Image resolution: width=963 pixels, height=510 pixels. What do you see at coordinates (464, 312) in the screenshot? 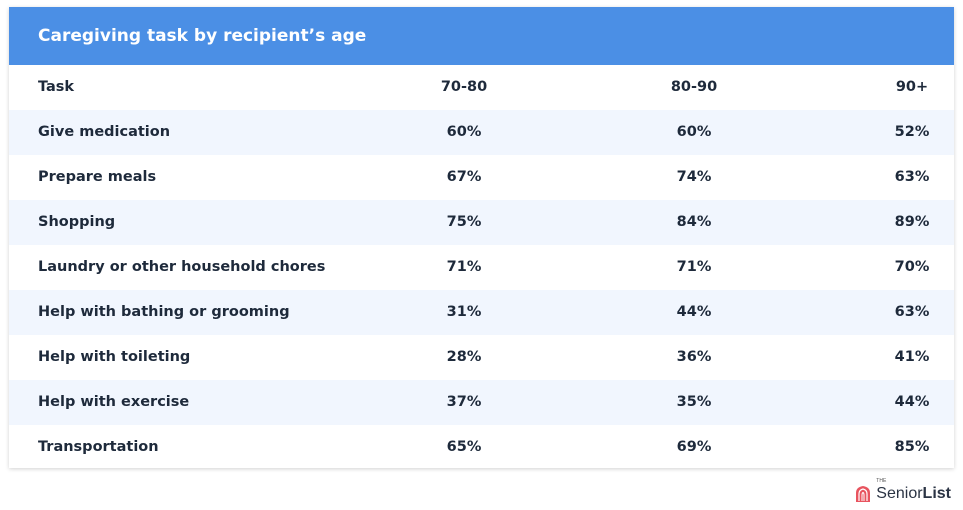
I see `value-cell: 31%` at bounding box center [464, 312].